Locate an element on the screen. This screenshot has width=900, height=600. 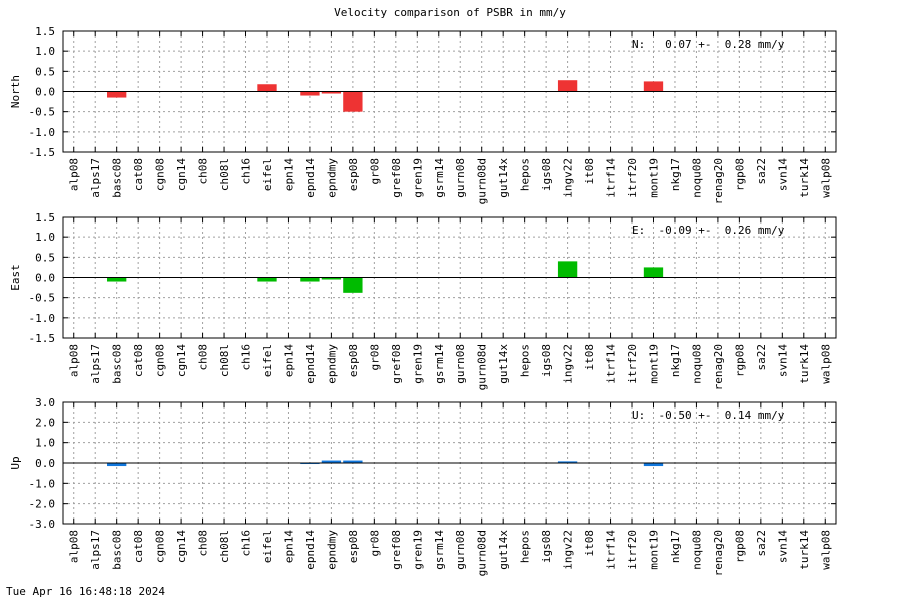
up-xtick-label: ingv22 is located at coordinates (568, 550).